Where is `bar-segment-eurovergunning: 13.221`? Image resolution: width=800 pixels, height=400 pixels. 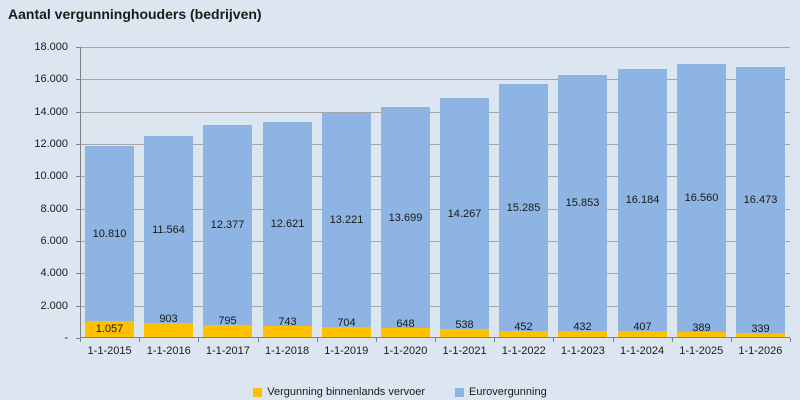 bar-segment-eurovergunning: 13.221 is located at coordinates (346, 220).